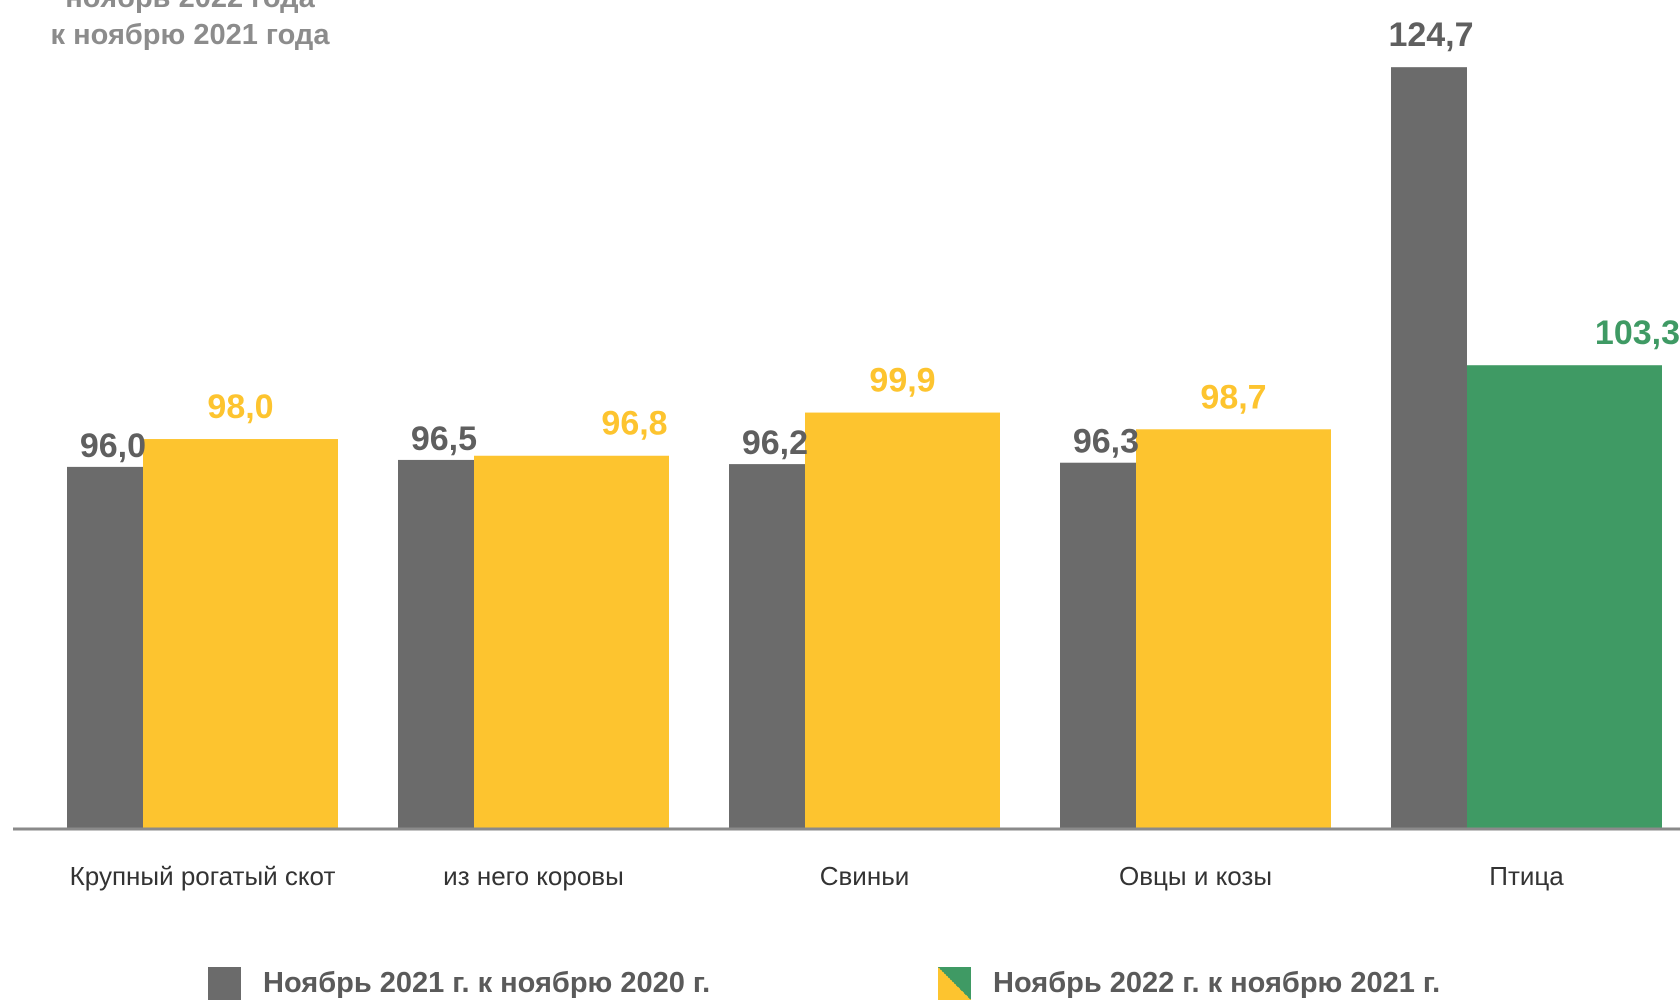 This screenshot has height=1001, width=1680. I want to click on legend-swatch-gray, so click(224, 983).